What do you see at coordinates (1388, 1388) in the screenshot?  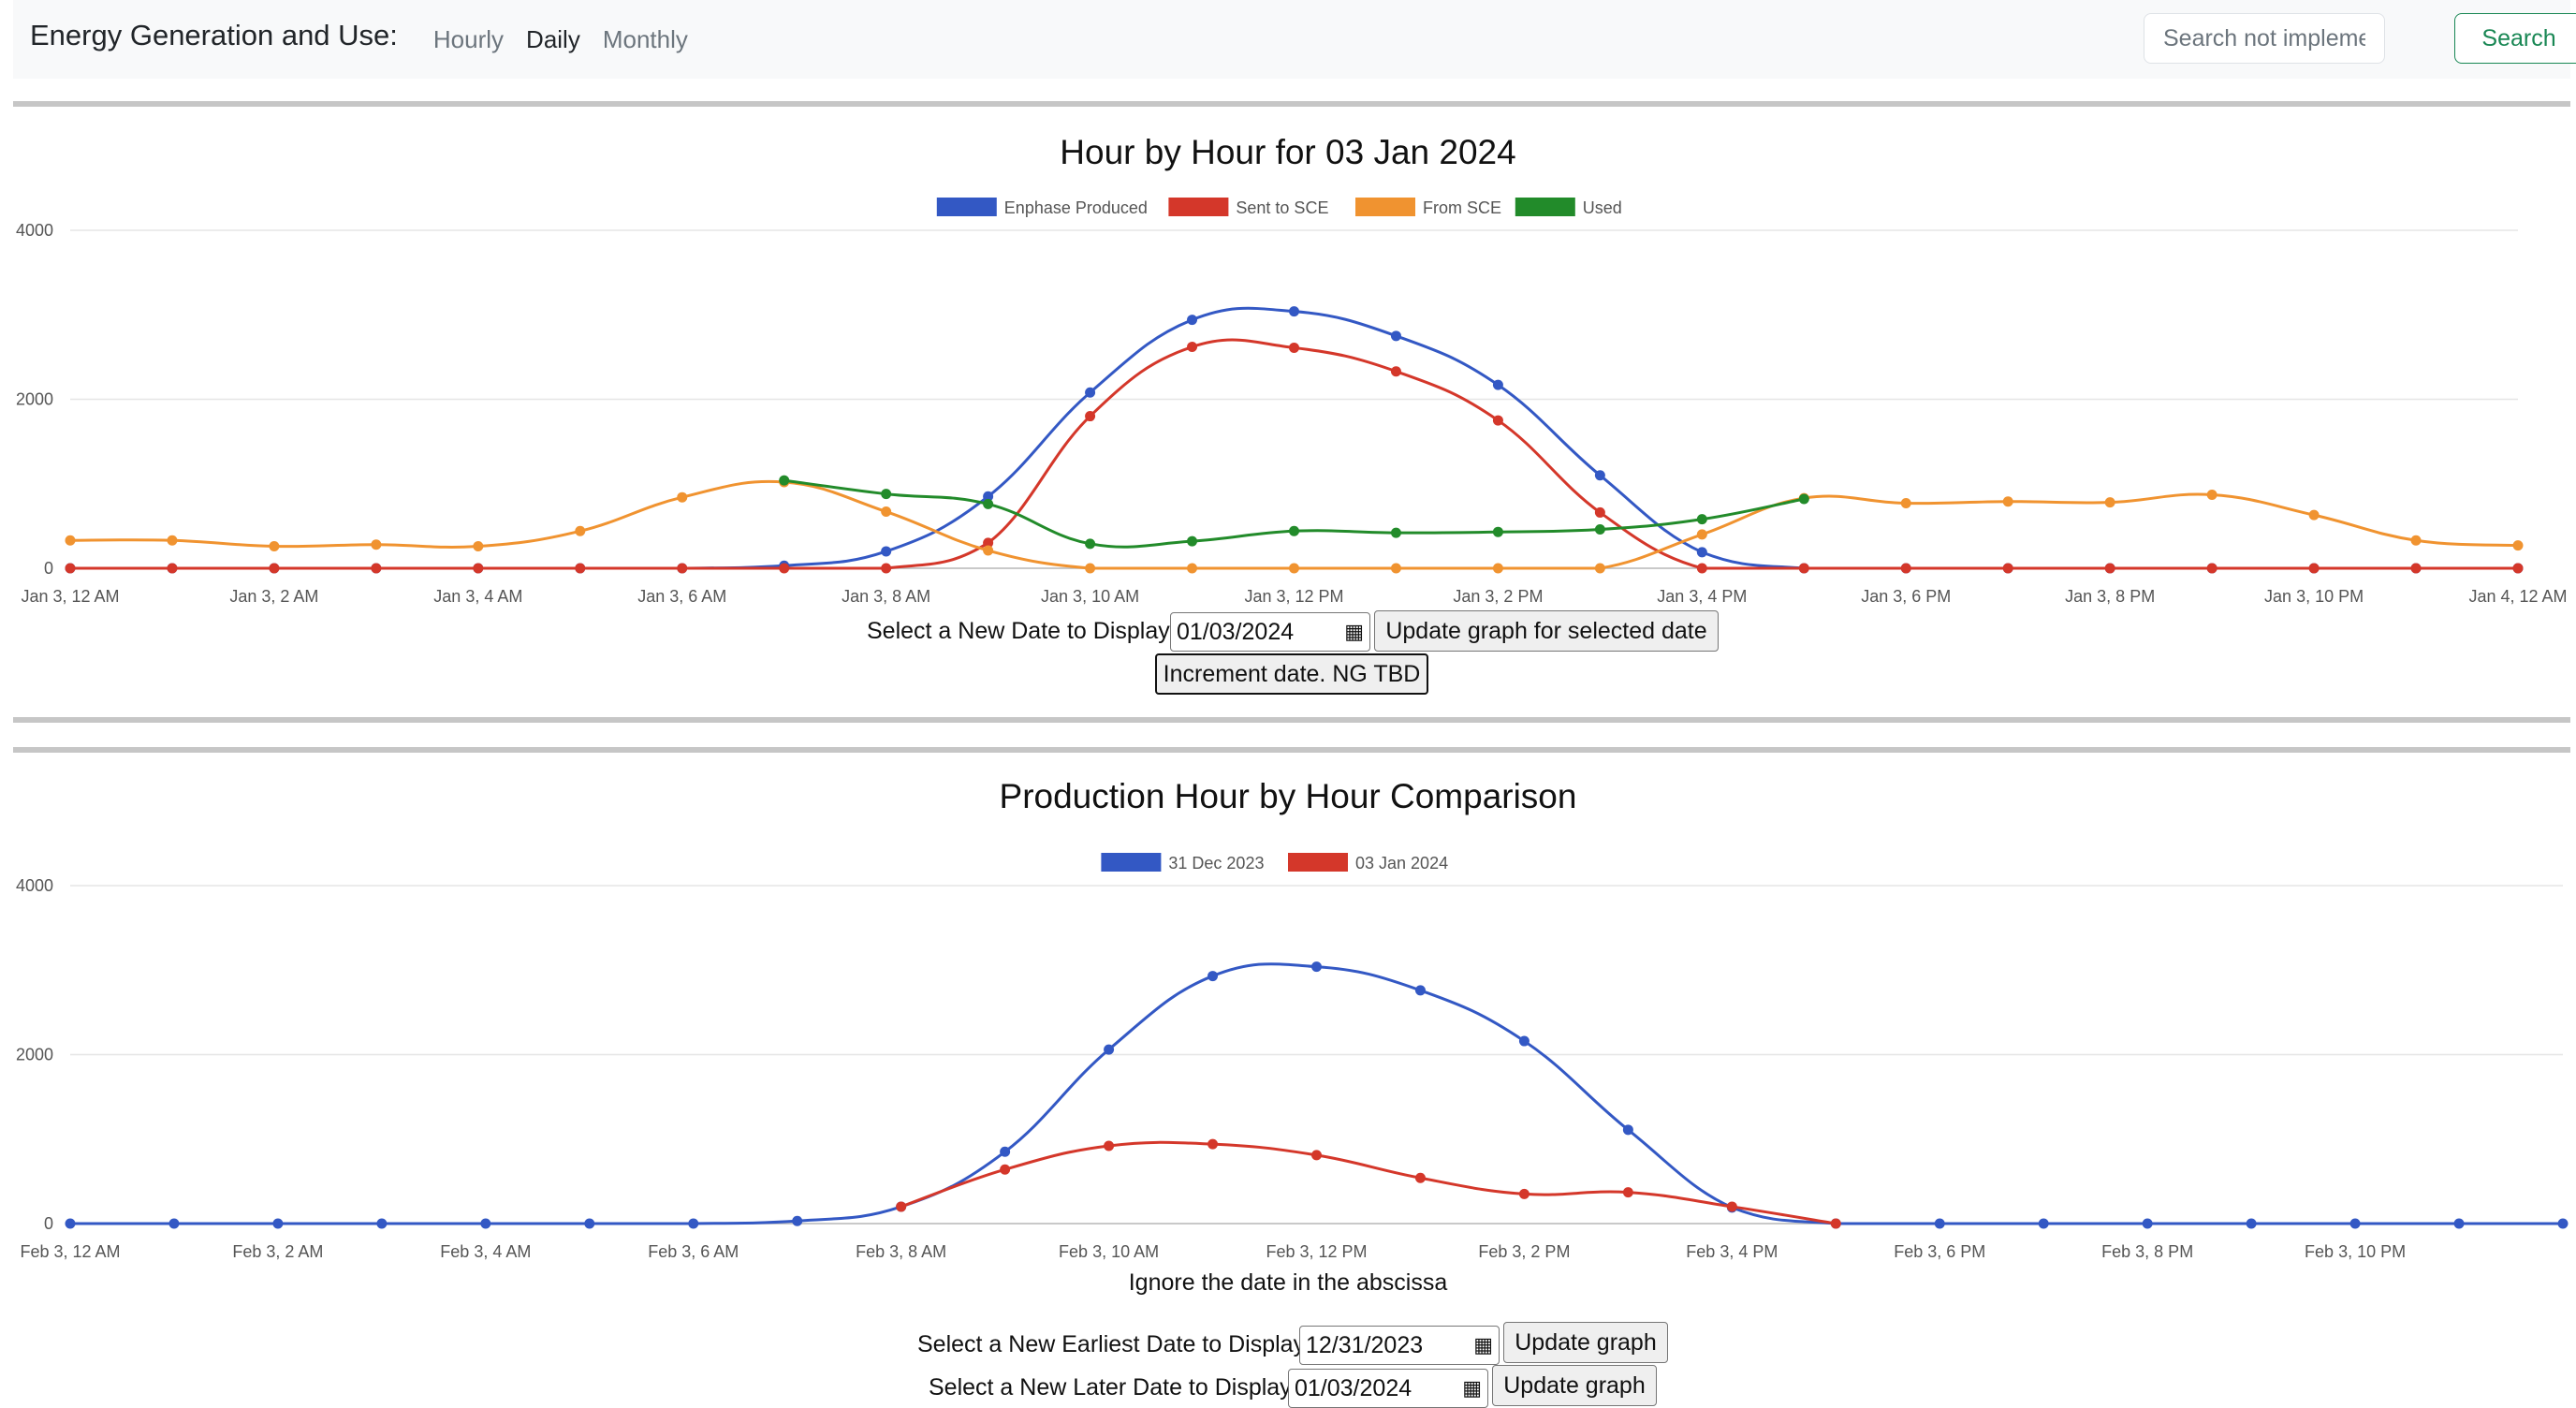 I see `later-date-input: 01/03/2024 ▦` at bounding box center [1388, 1388].